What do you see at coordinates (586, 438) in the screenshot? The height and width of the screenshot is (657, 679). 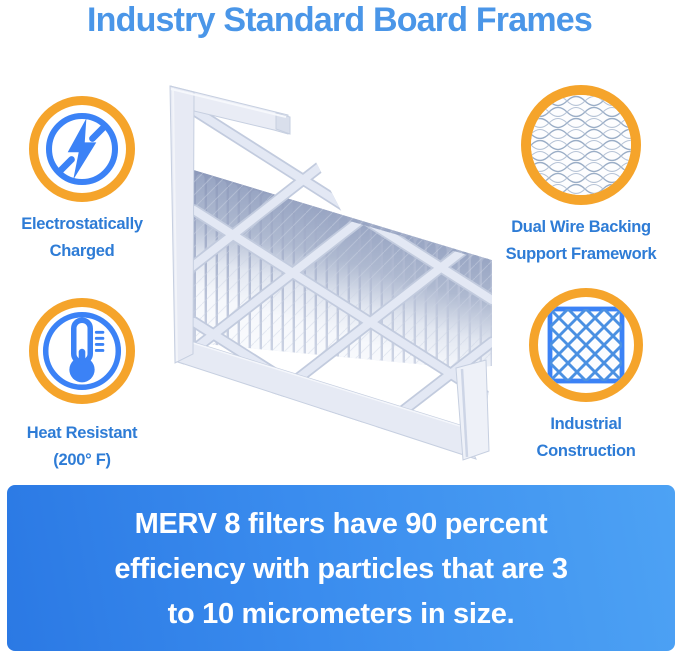 I see `feature-label: Industrial Construction` at bounding box center [586, 438].